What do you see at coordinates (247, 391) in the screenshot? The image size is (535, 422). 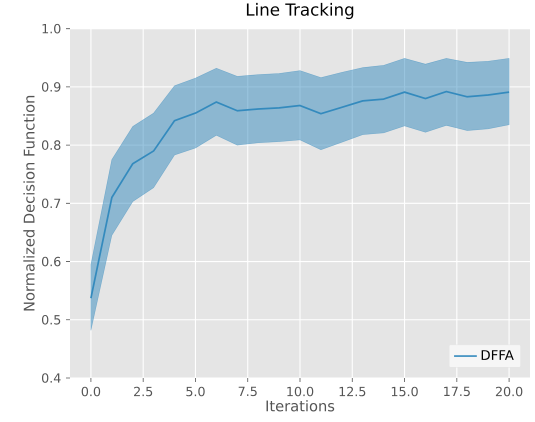 I see `x-tick-label: 7.5` at bounding box center [247, 391].